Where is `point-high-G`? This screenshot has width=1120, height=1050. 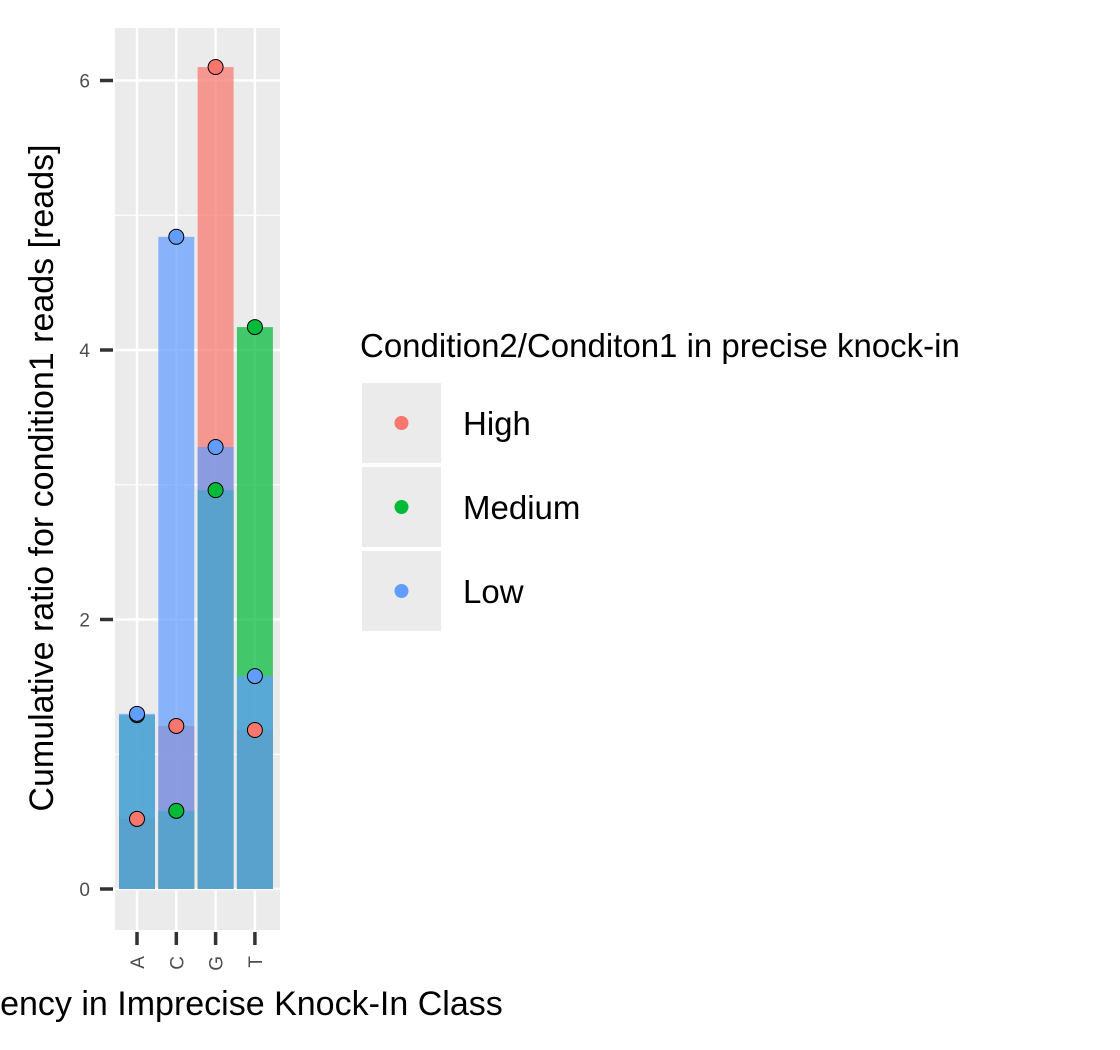 point-high-G is located at coordinates (215, 67).